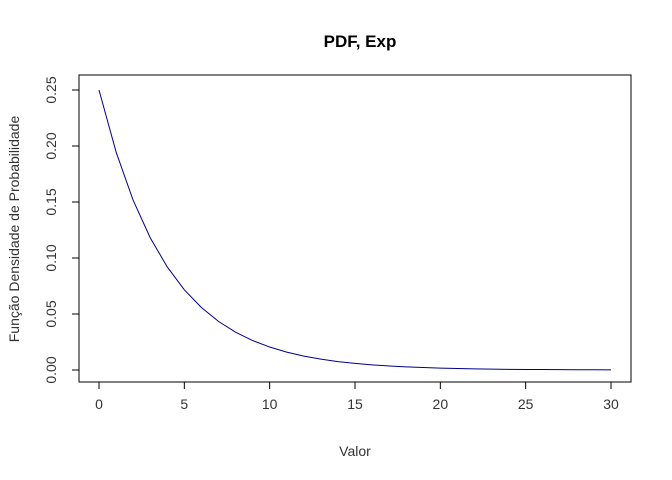  I want to click on chart-title: PDF, Exp, so click(360, 41).